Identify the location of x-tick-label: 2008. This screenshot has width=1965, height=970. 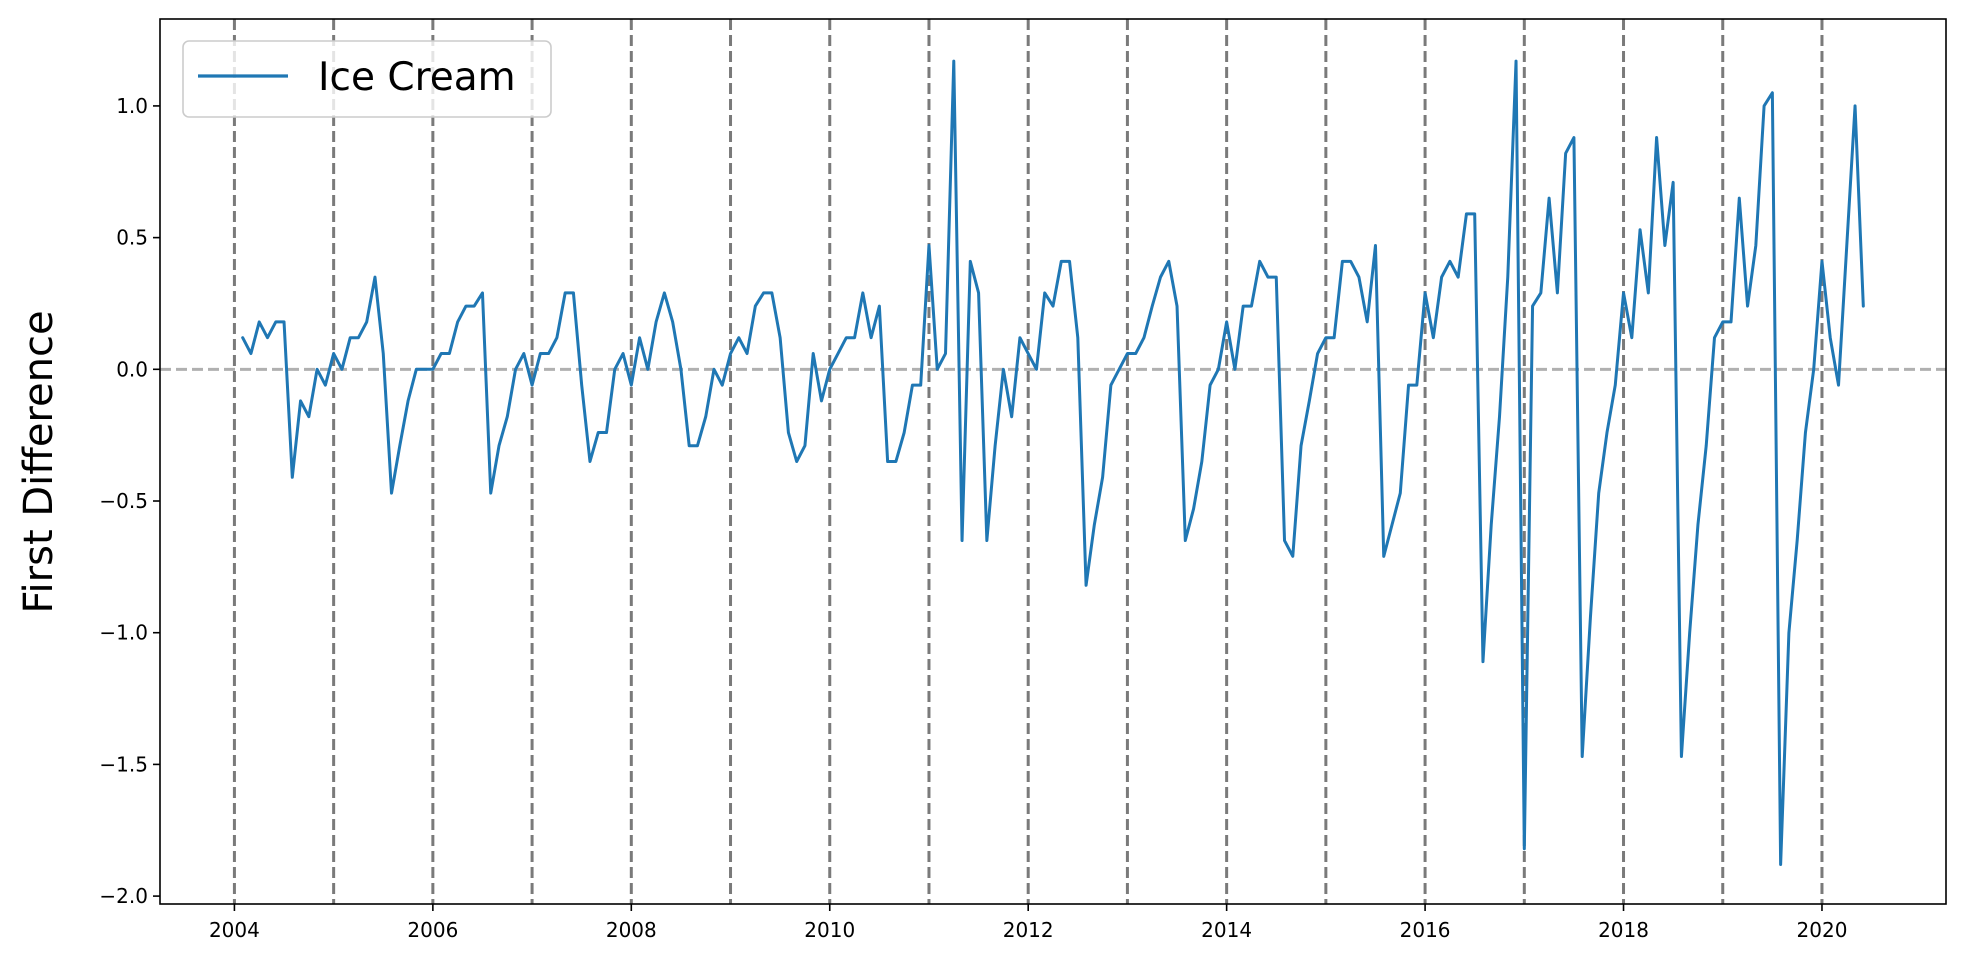
(631, 930).